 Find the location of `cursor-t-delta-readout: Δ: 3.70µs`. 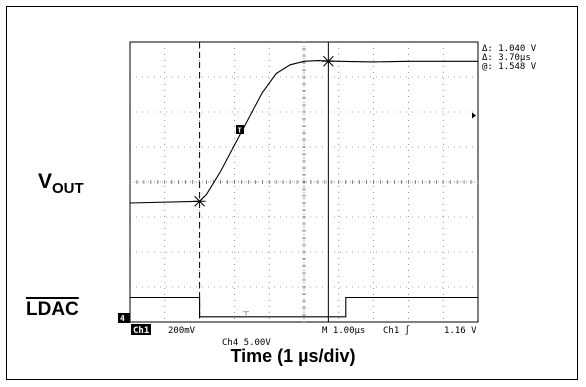

cursor-t-delta-readout: Δ: 3.70µs is located at coordinates (506, 58).